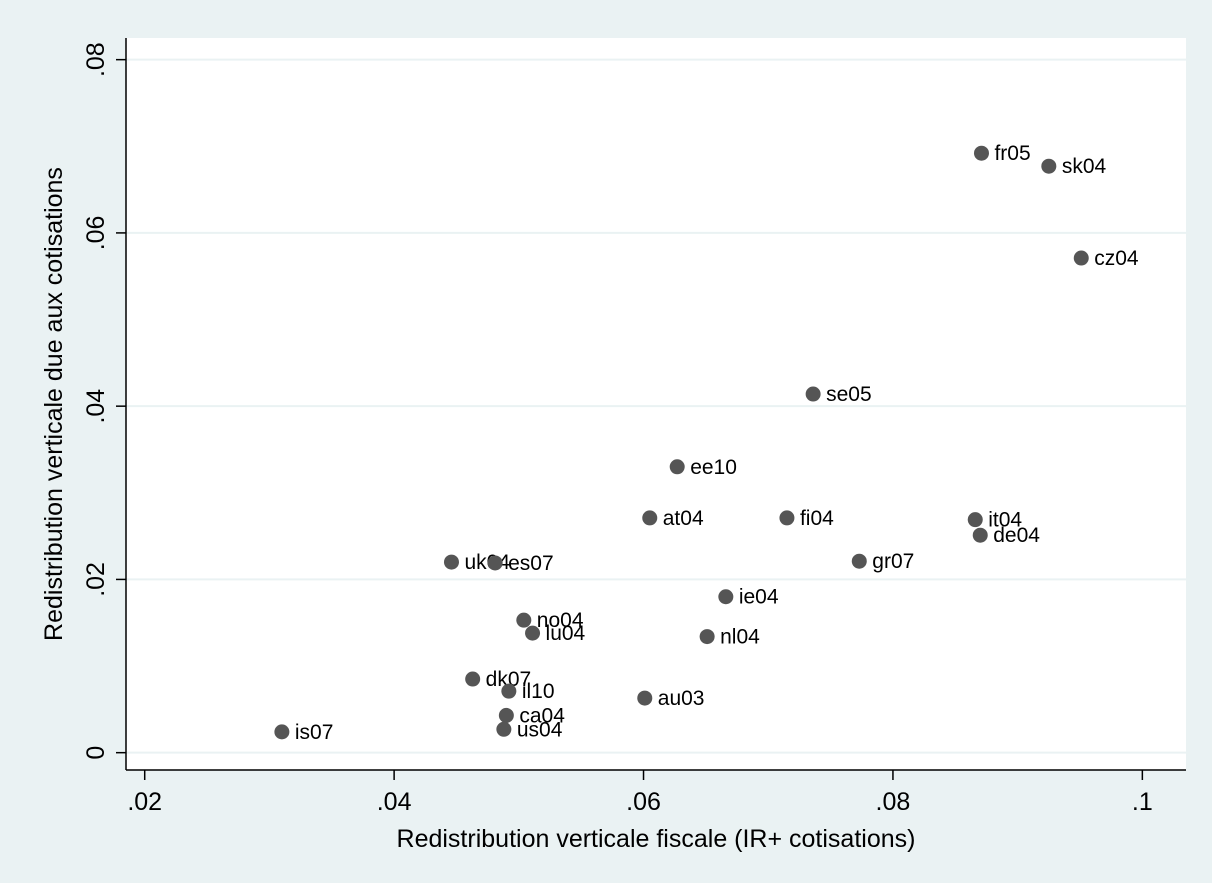  What do you see at coordinates (566, 633) in the screenshot?
I see `data-label: lu04` at bounding box center [566, 633].